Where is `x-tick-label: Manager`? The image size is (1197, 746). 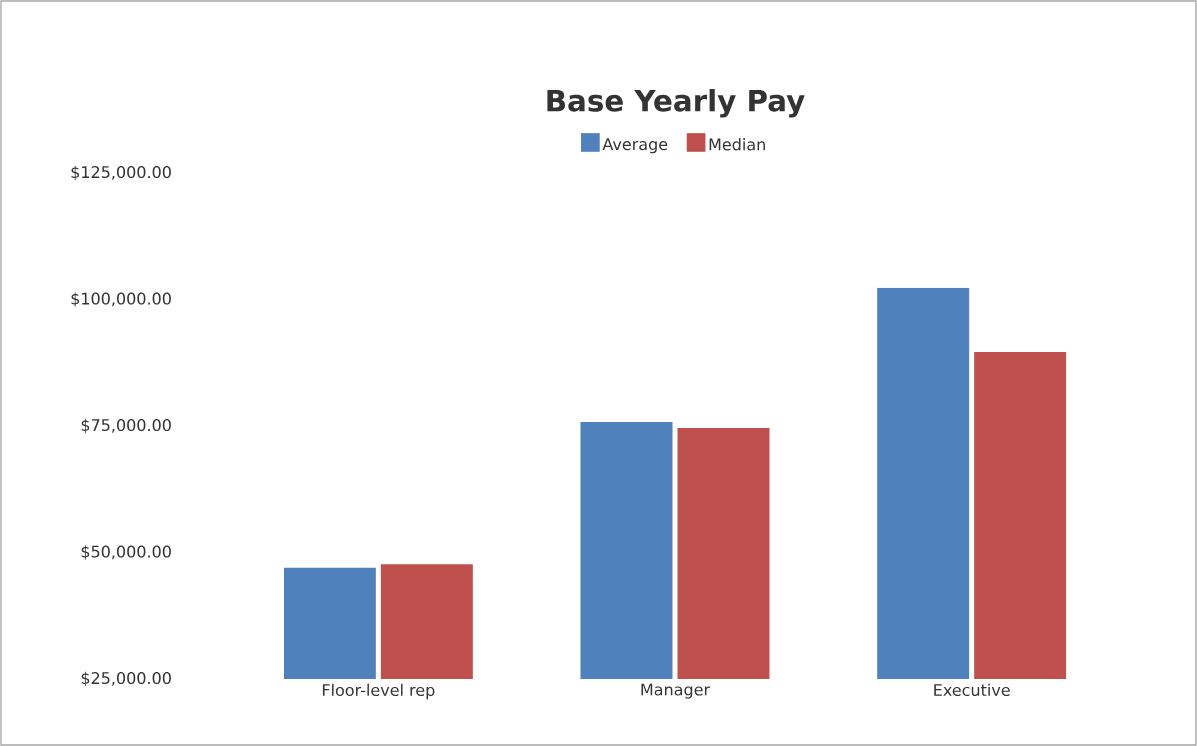
x-tick-label: Manager is located at coordinates (676, 691).